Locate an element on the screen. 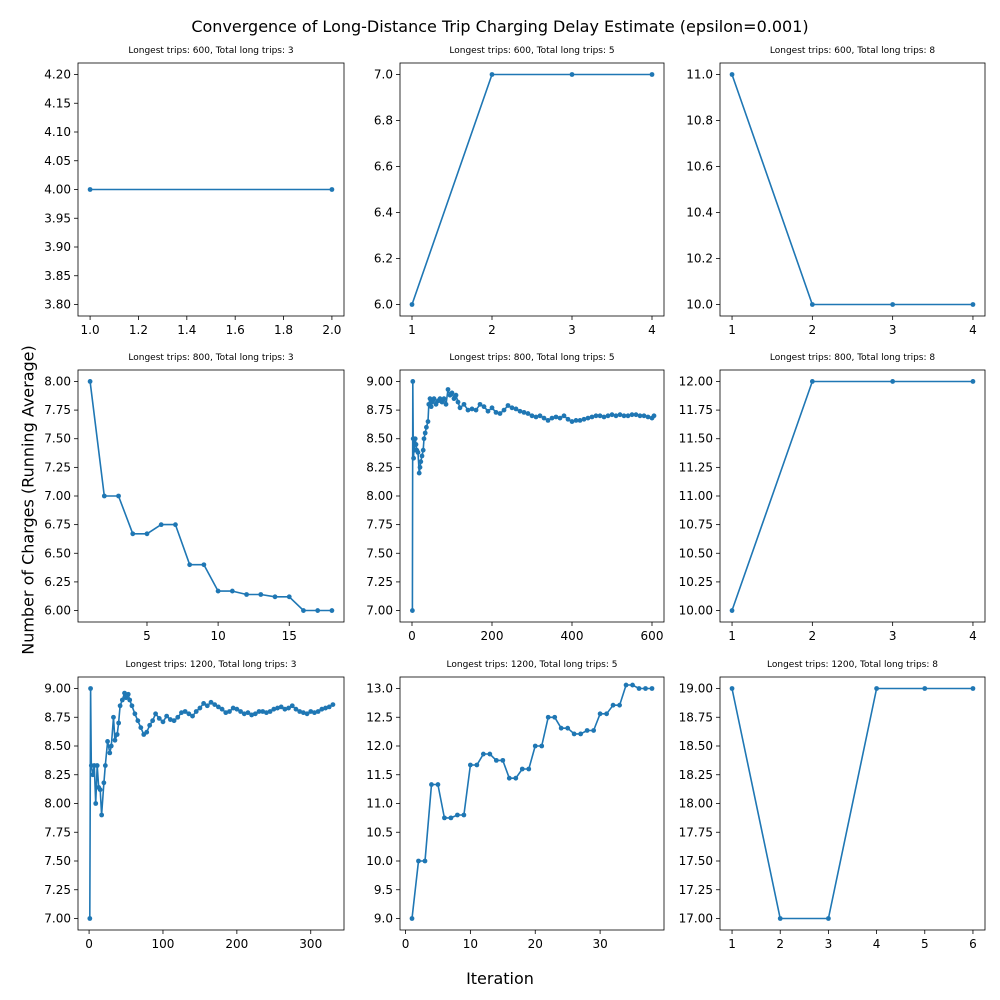 This screenshot has height=1000, width=1000. y-tick-label: 9.0 is located at coordinates (383, 919).